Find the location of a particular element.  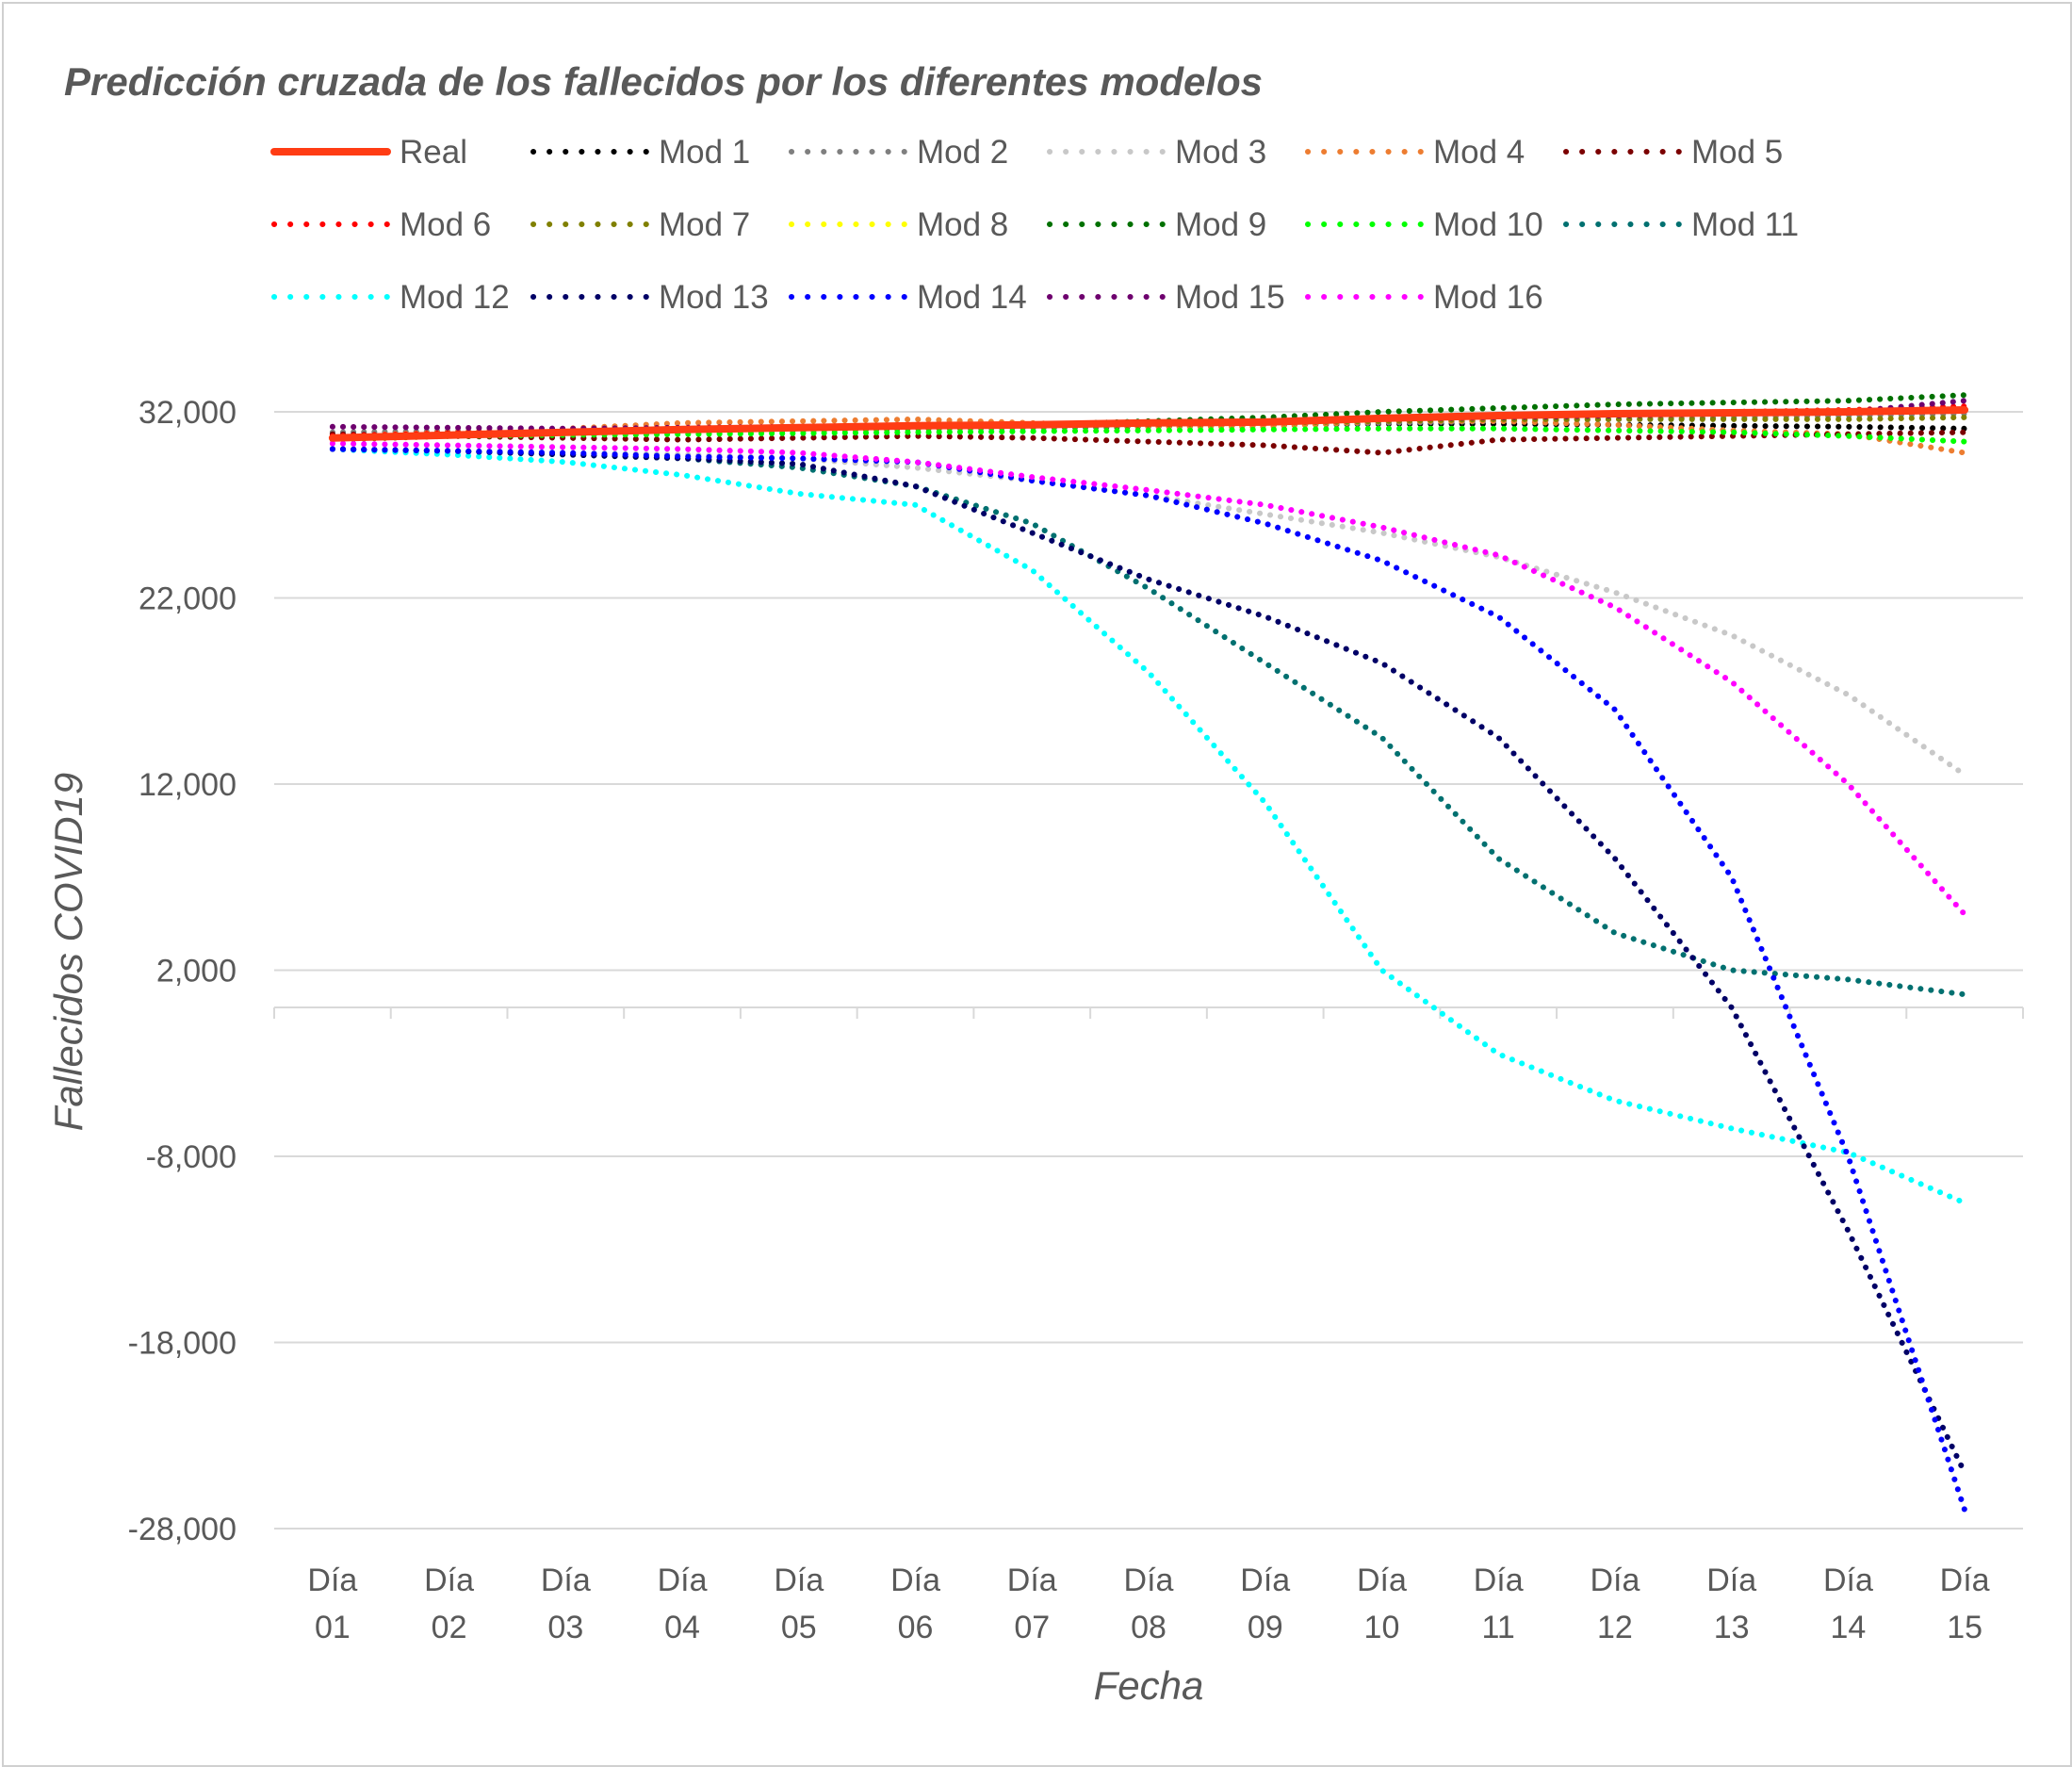

x-tick-label: Día 07 is located at coordinates (1032, 1603).